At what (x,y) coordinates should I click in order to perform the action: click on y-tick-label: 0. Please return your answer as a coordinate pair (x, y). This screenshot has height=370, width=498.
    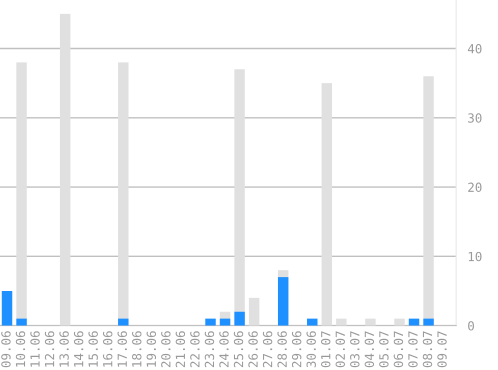
    Looking at the image, I should click on (471, 326).